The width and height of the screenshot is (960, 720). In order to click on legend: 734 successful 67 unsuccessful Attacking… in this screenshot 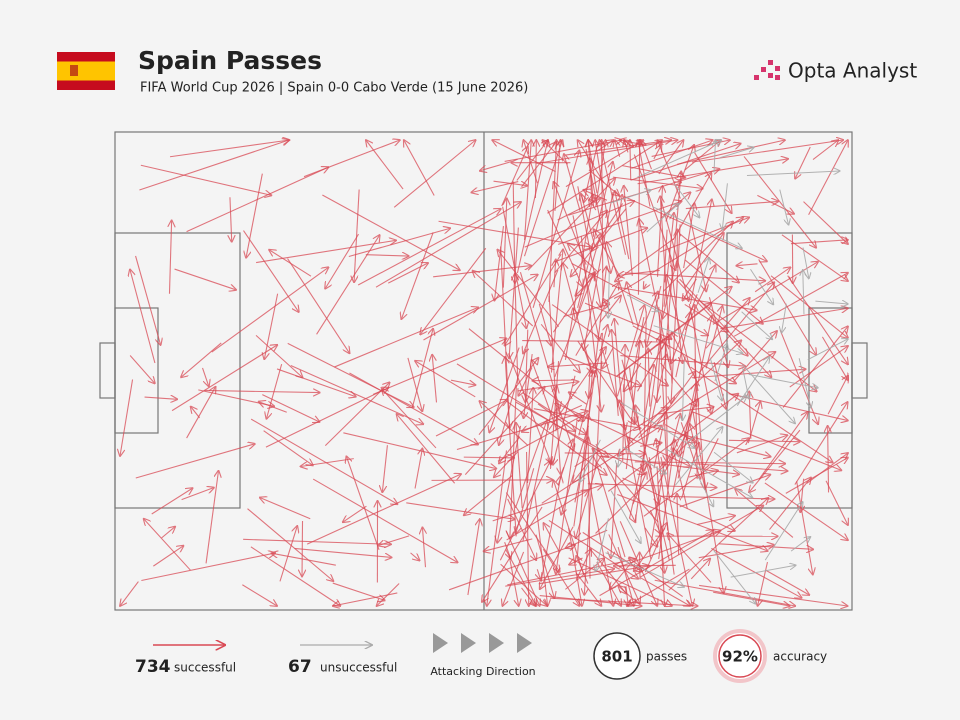, I will do `click(481, 656)`.